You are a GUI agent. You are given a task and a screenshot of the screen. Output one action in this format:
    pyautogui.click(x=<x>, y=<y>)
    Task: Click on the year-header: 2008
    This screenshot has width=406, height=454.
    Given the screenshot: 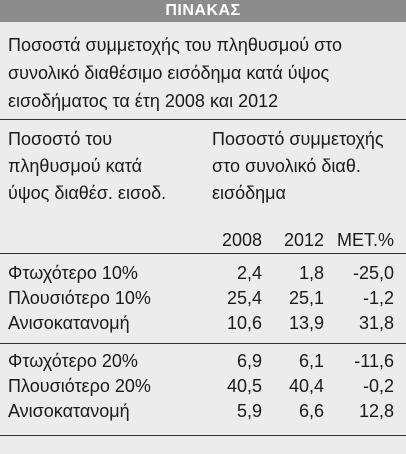 What is the action you would take?
    pyautogui.click(x=241, y=240)
    